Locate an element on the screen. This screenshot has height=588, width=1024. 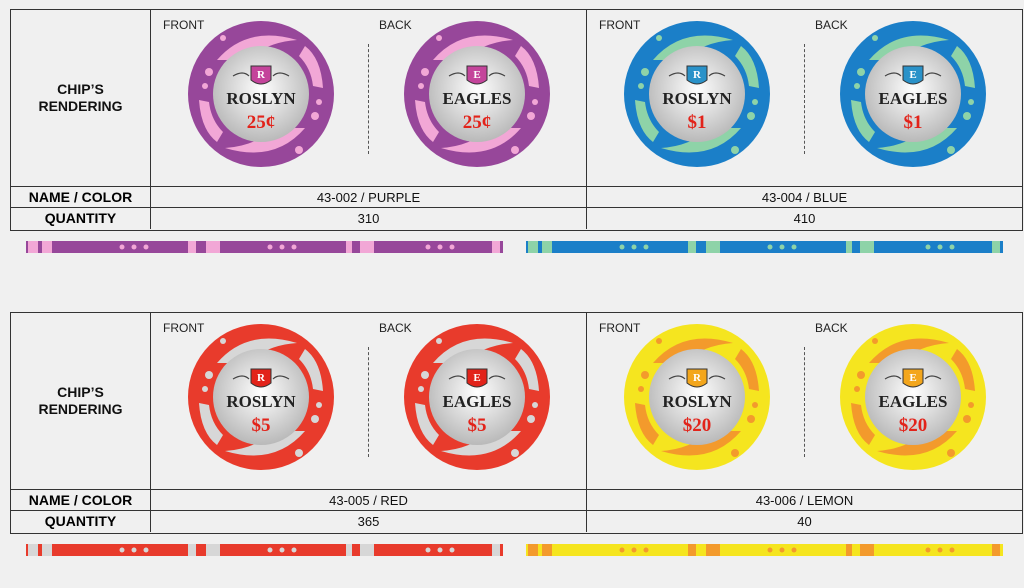
edge-stripe-purple is located at coordinates (264, 247).